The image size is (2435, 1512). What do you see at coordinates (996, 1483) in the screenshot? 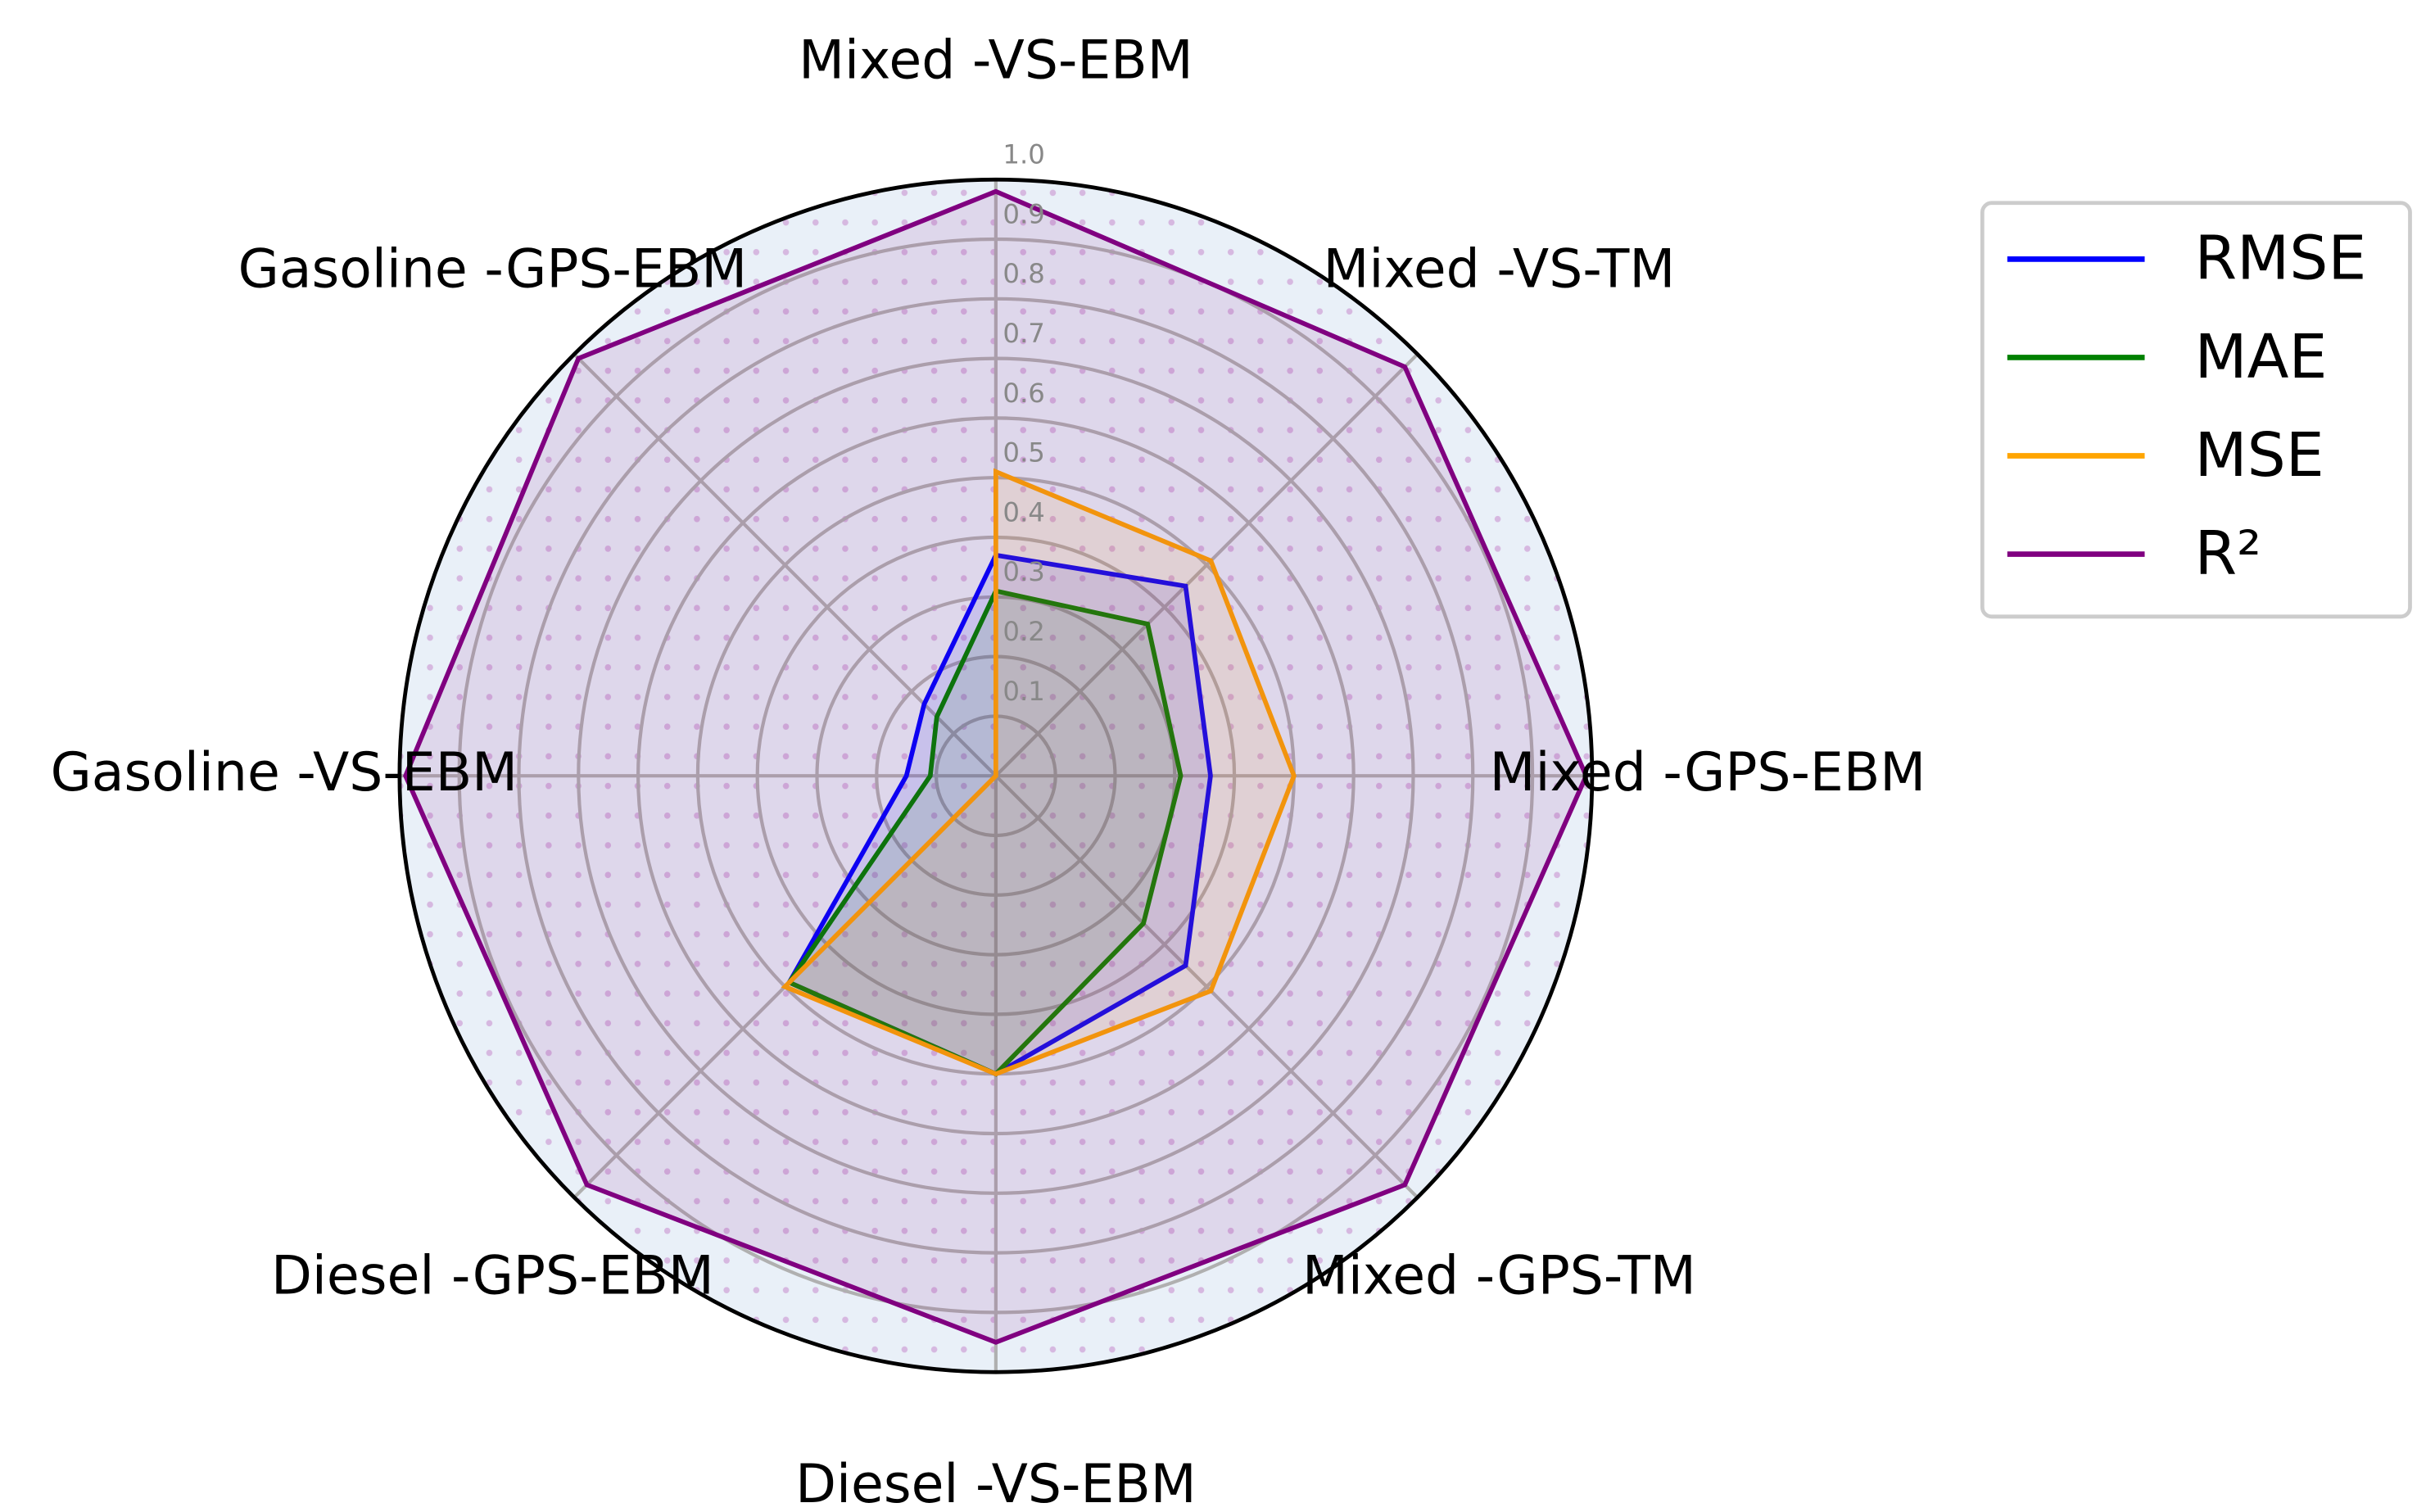
I see `category-label: Diesel -VS-EBM` at bounding box center [996, 1483].